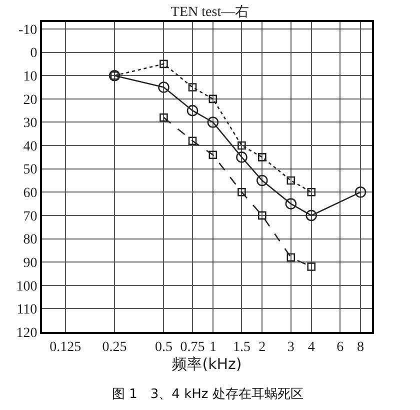 The width and height of the screenshot is (420, 410). I want to click on x-tick-label: 1.5, so click(241, 347).